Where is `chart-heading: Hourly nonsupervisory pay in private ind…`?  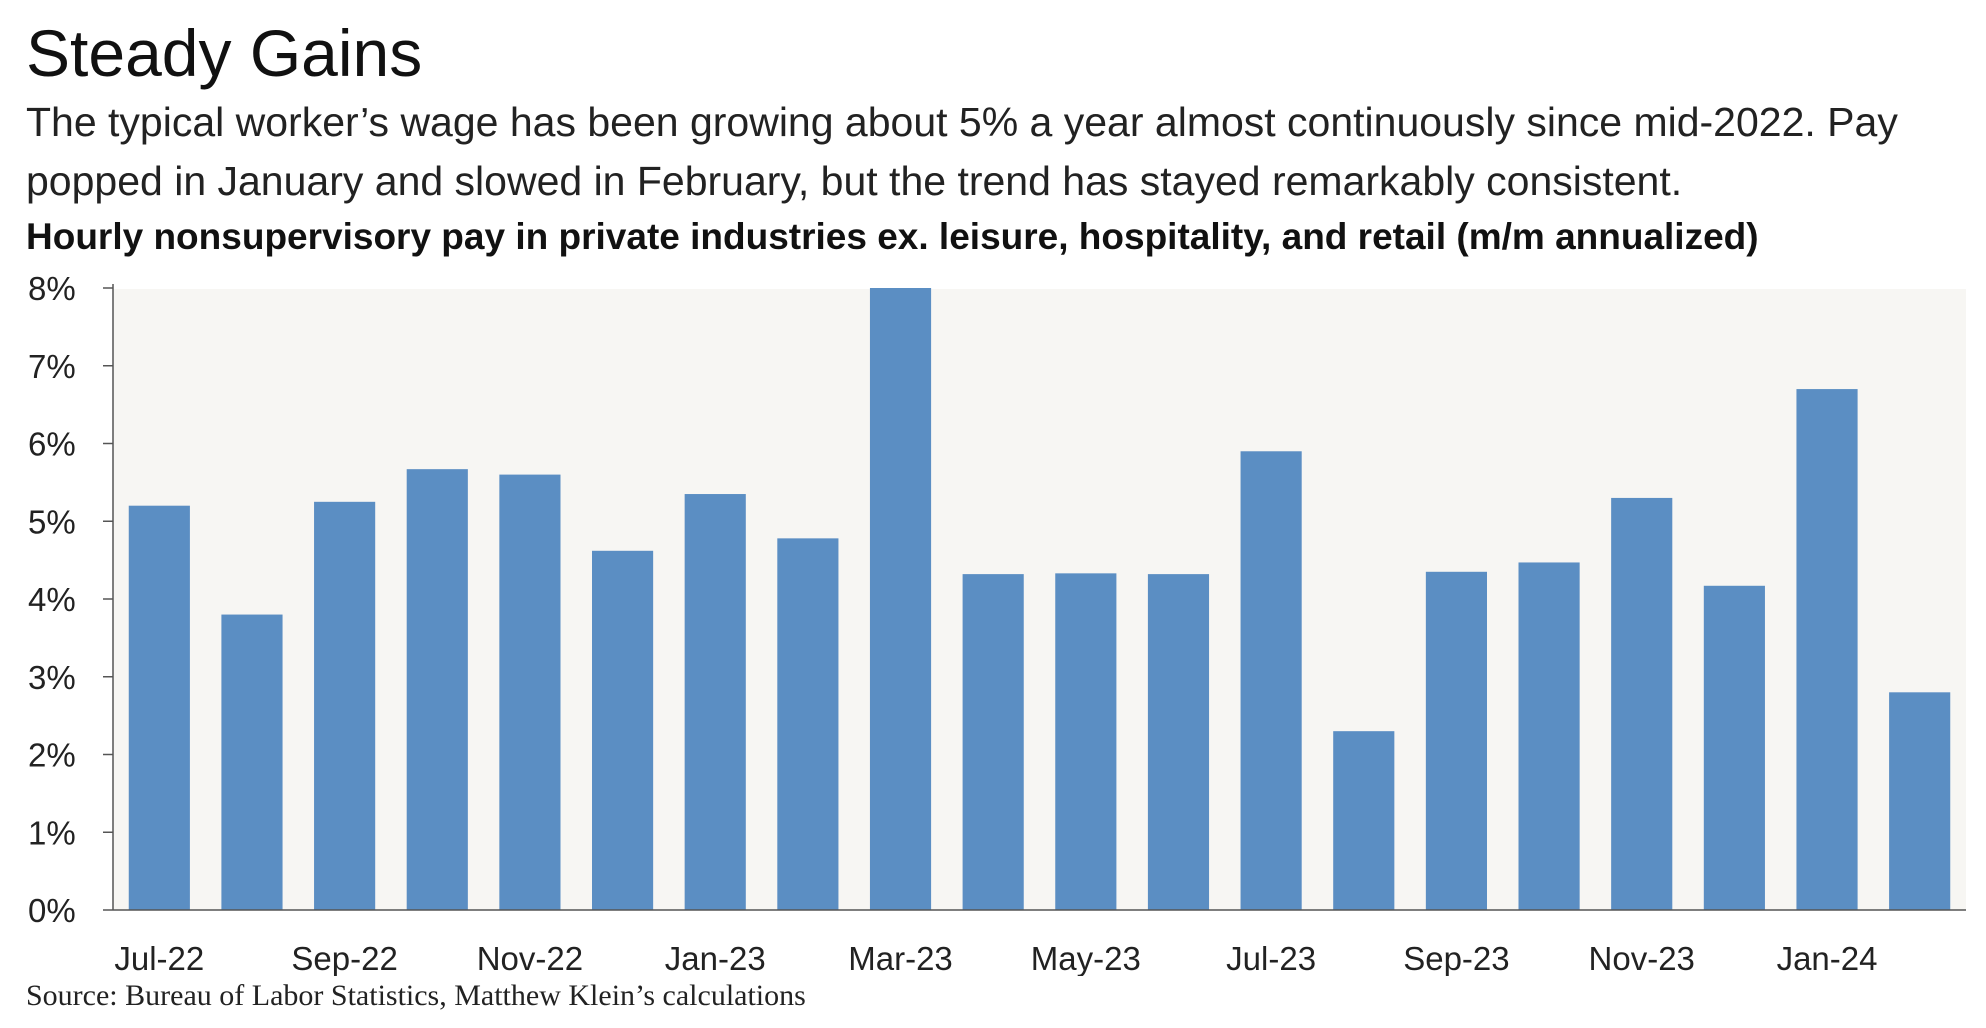 chart-heading: Hourly nonsupervisory pay in private ind… is located at coordinates (892, 236).